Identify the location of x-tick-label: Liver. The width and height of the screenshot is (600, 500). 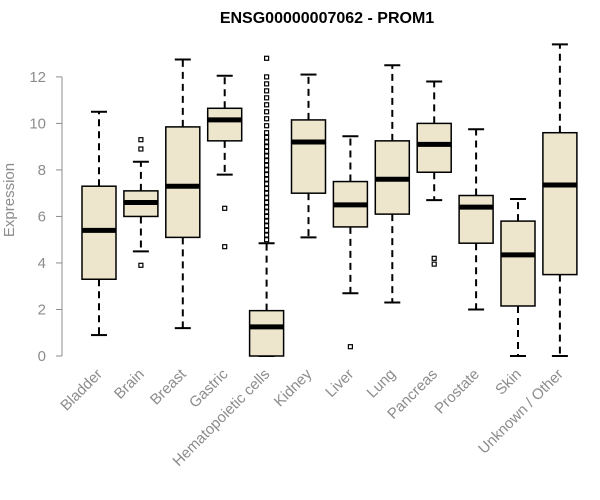
(339, 383).